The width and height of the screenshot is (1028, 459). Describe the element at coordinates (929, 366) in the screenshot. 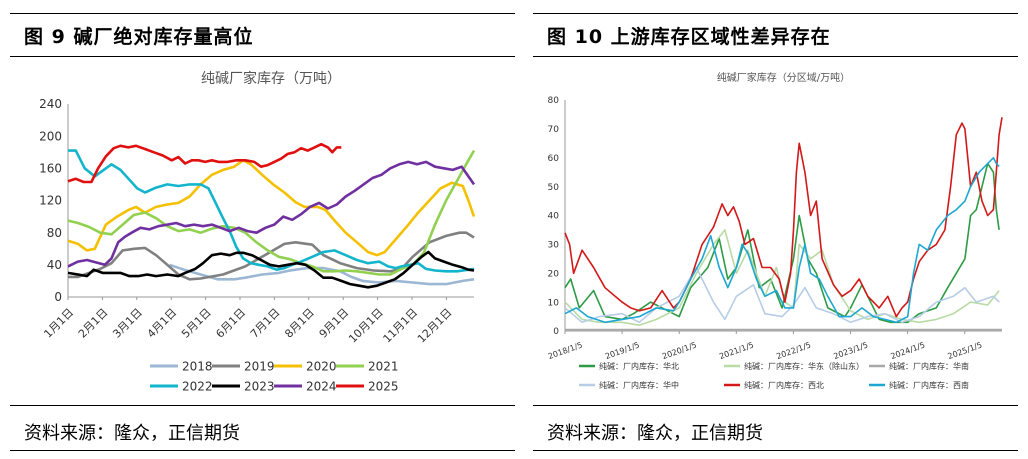

I see `legend-label: 纯碱：厂内库存：华南` at that location.